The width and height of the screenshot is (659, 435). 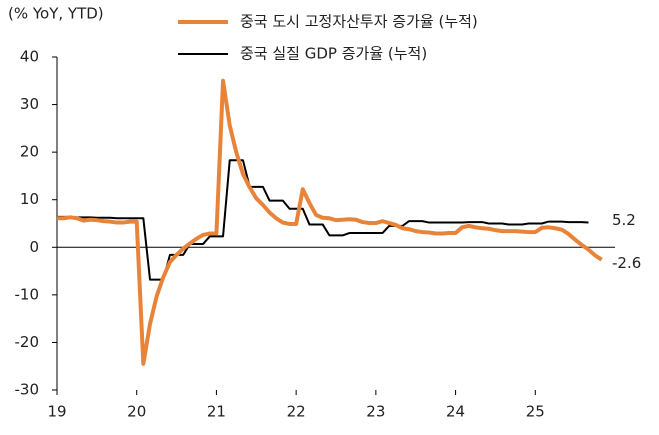 What do you see at coordinates (626, 263) in the screenshot?
I see `end-label: -2.6` at bounding box center [626, 263].